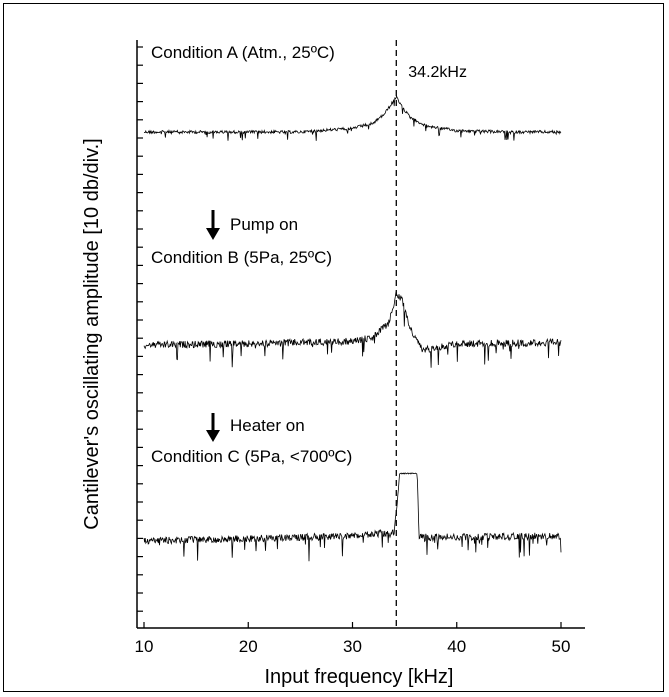  What do you see at coordinates (352, 646) in the screenshot?
I see `x-tick-label: 30` at bounding box center [352, 646].